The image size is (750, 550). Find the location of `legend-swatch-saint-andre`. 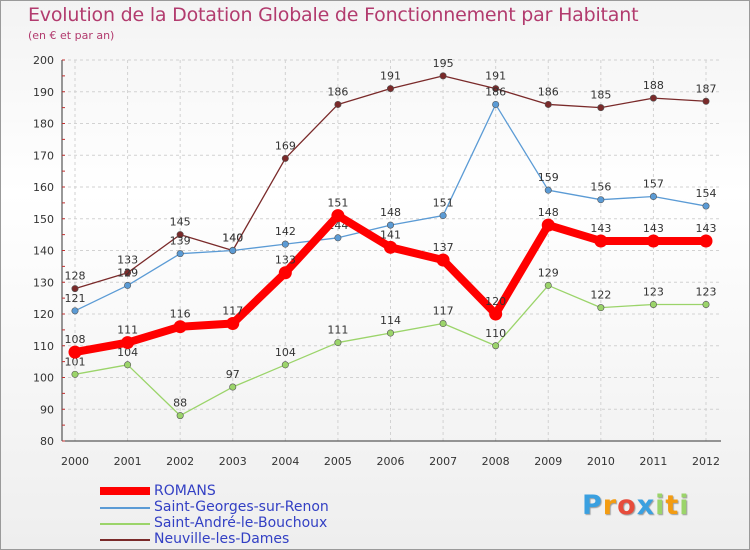

legend-swatch-saint-andre is located at coordinates (125, 524).